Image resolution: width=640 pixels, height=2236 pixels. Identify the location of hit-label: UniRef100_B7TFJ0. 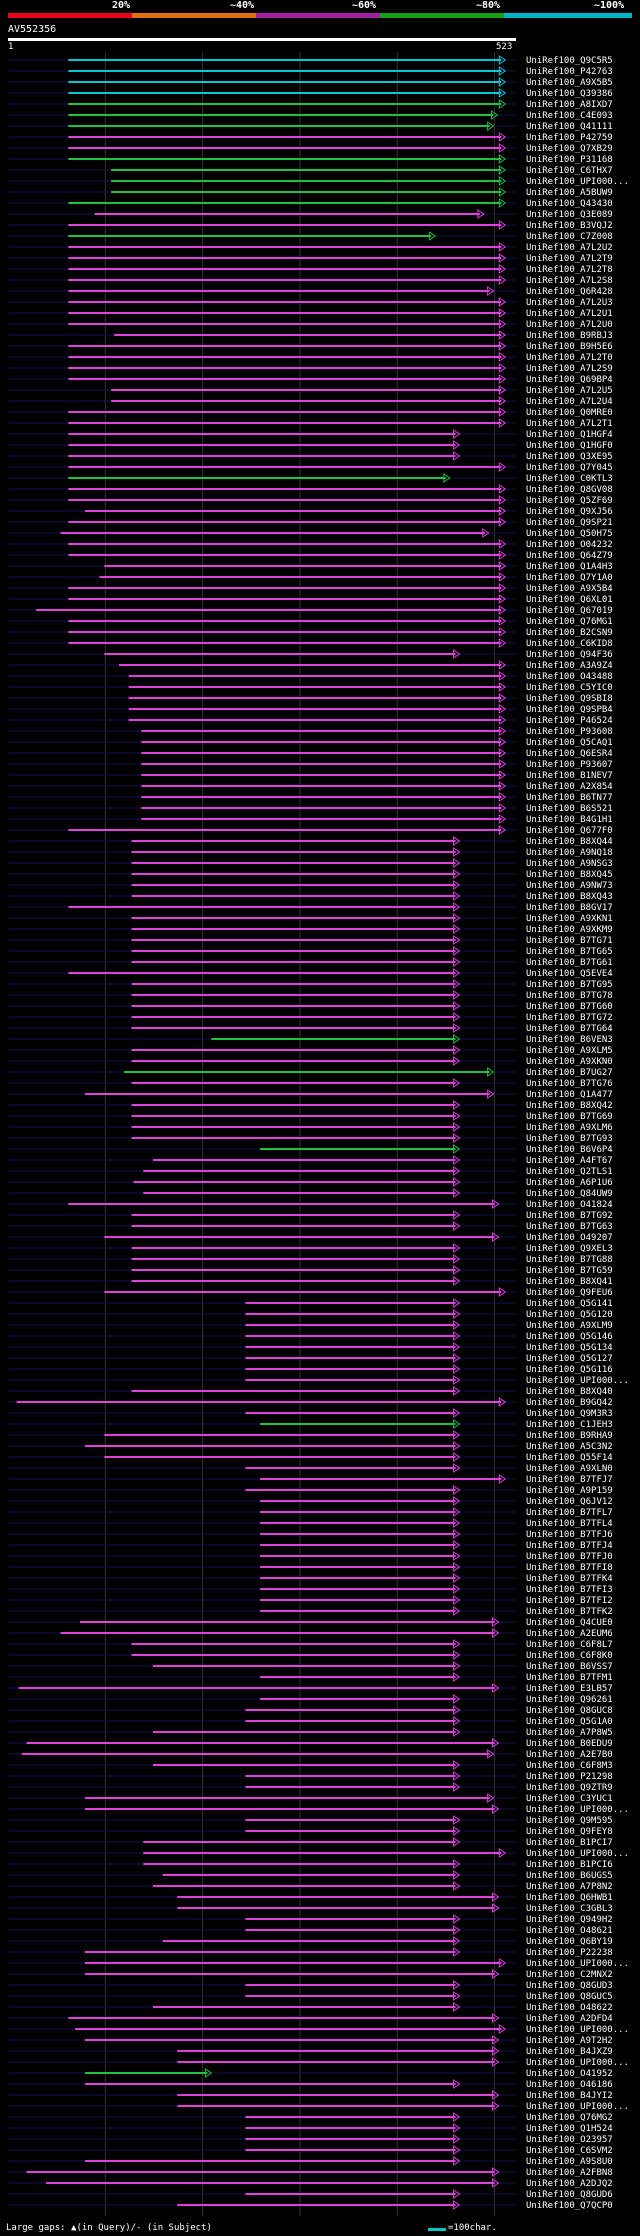
(569, 1557).